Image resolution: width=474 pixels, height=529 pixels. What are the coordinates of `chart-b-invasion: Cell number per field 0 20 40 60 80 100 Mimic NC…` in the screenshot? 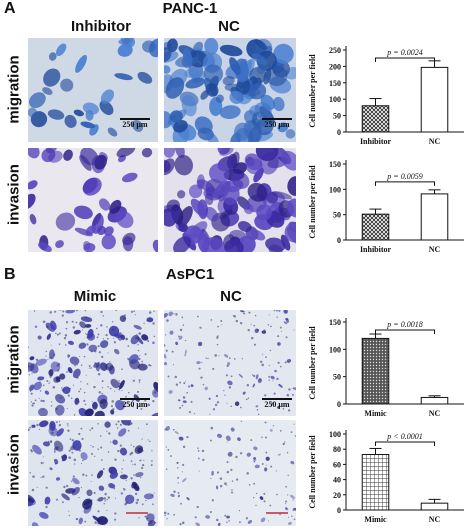 It's located at (386, 477).